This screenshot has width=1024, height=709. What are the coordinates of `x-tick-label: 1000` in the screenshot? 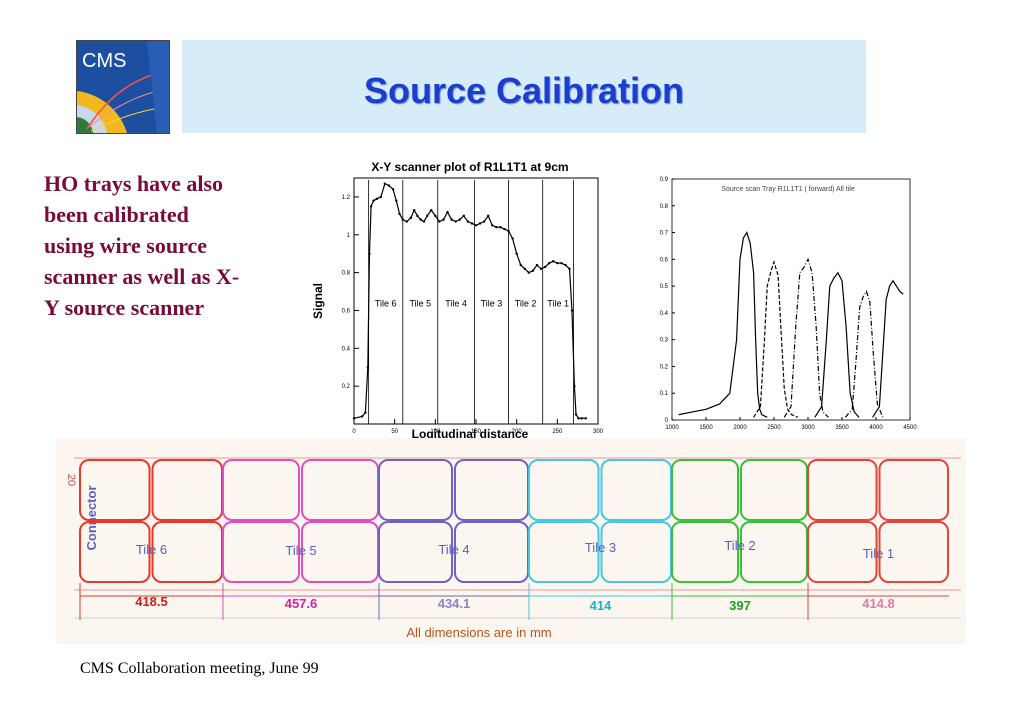 It's located at (672, 428).